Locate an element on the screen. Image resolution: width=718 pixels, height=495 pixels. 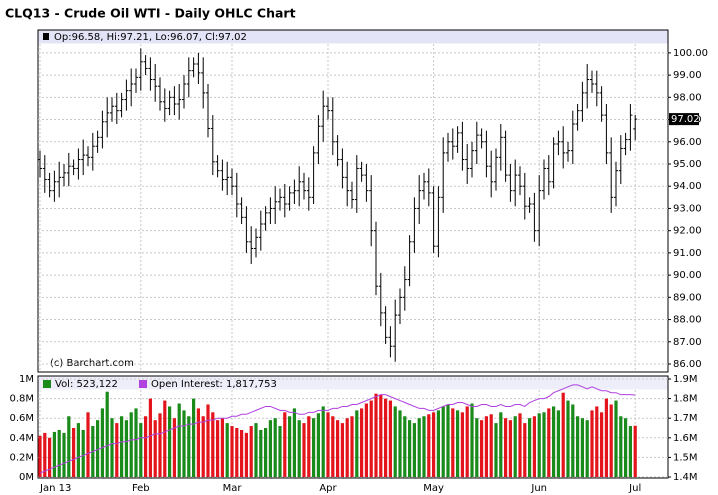
x-tick-label: Jun is located at coordinates (538, 488).